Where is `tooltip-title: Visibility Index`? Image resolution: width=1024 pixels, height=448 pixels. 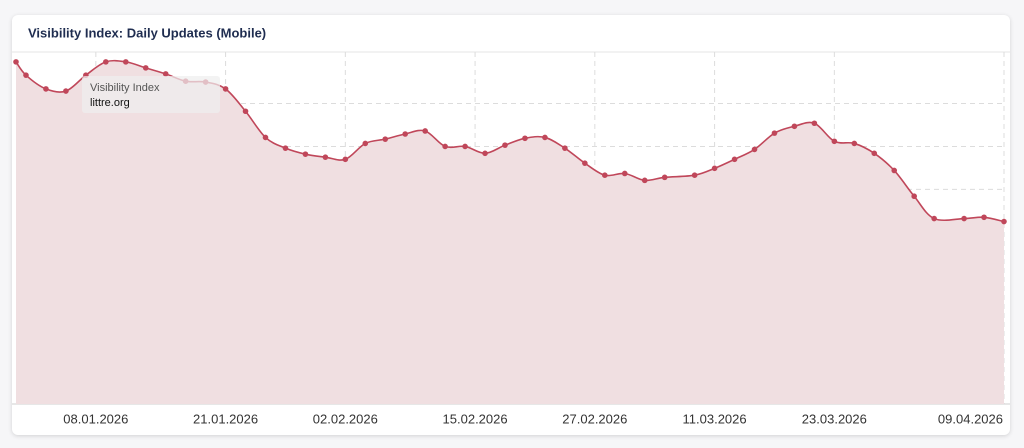 tooltip-title: Visibility Index is located at coordinates (125, 88).